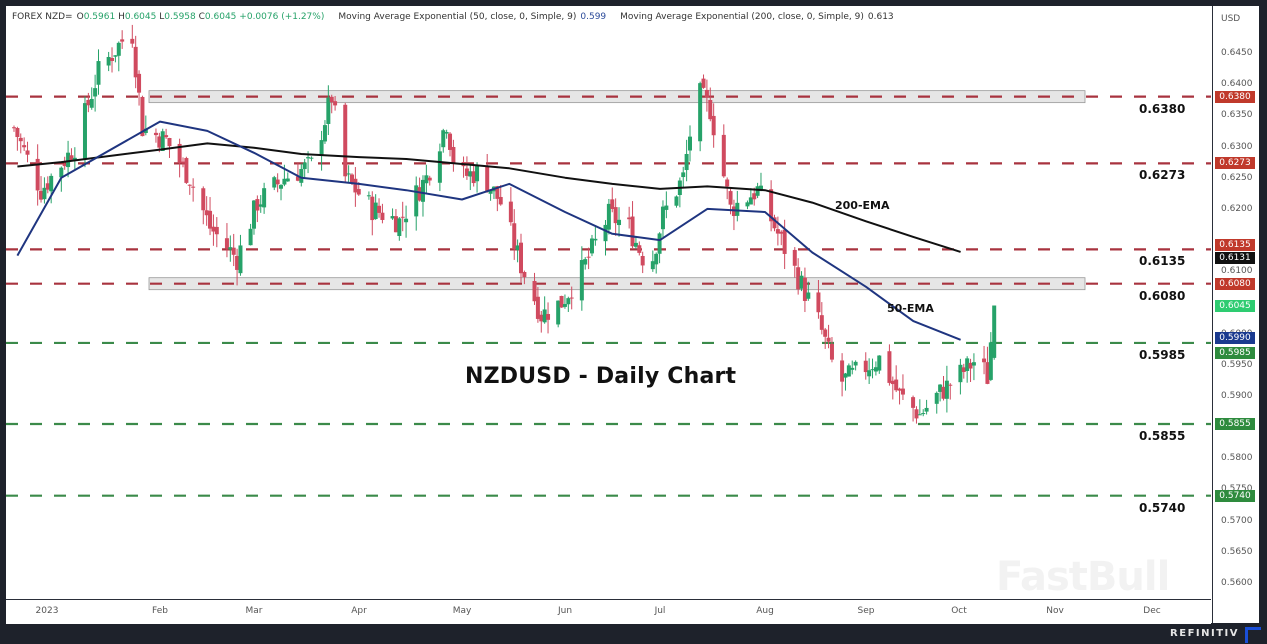 Image resolution: width=1267 pixels, height=644 pixels. I want to click on time-tick-label: Jul, so click(660, 611).